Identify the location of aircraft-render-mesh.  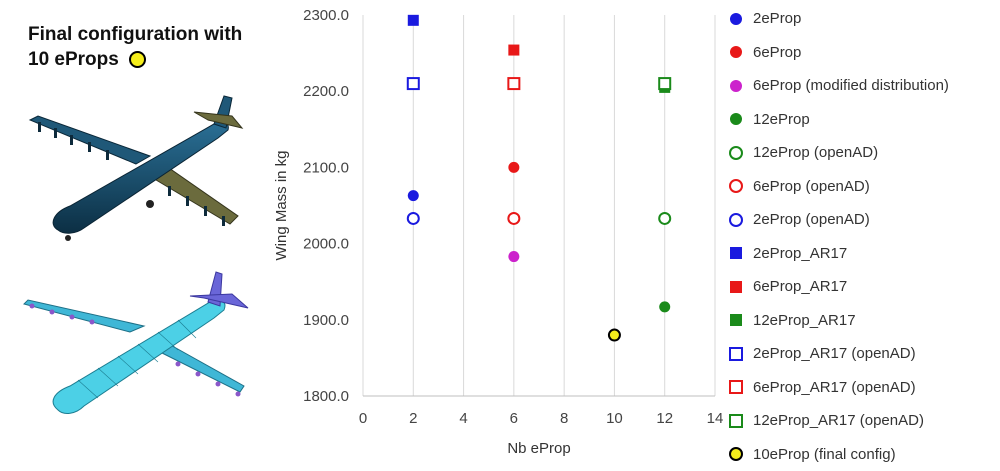
(138, 348).